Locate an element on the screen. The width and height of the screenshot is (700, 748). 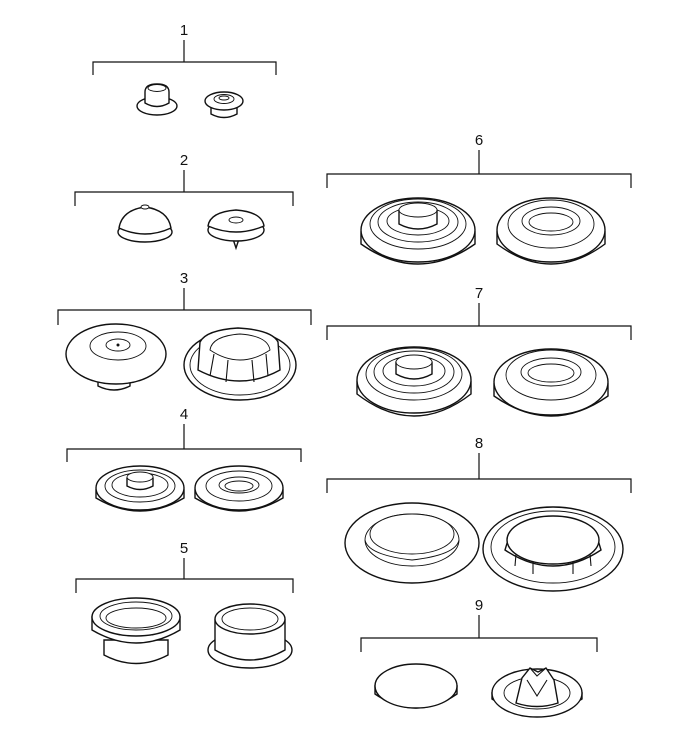
part-8-large-cap is located at coordinates (553, 549).